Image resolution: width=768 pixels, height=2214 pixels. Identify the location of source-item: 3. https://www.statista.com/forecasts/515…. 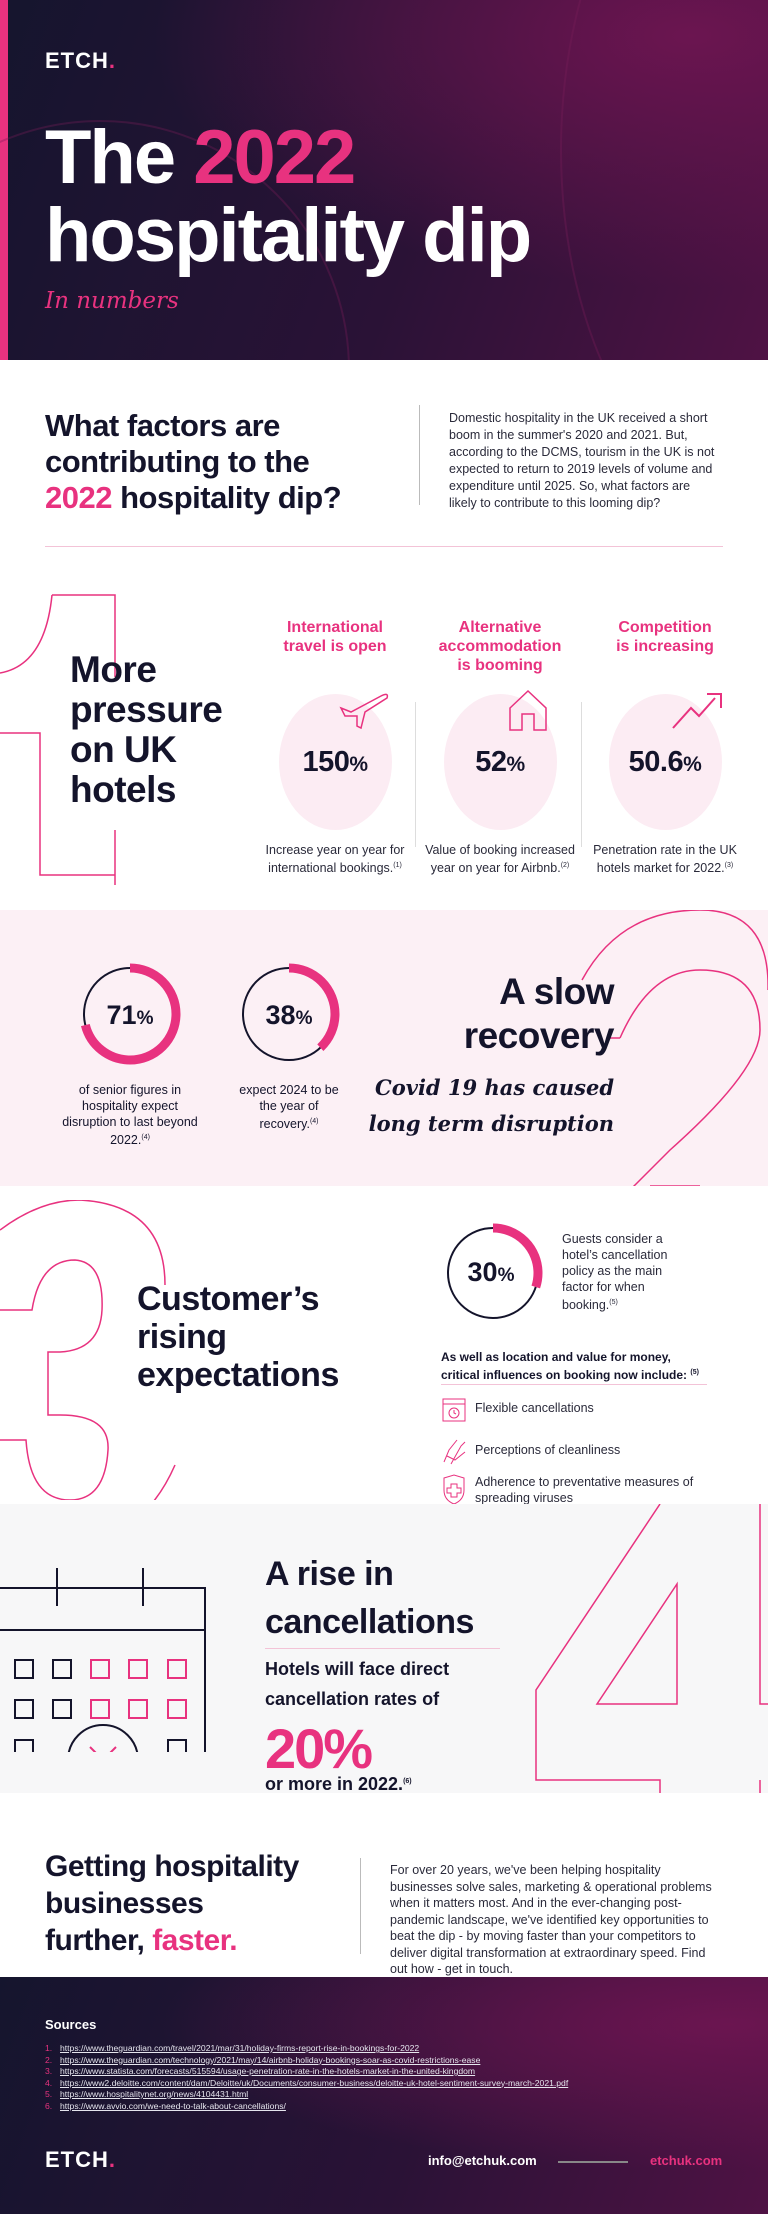
(260, 2071).